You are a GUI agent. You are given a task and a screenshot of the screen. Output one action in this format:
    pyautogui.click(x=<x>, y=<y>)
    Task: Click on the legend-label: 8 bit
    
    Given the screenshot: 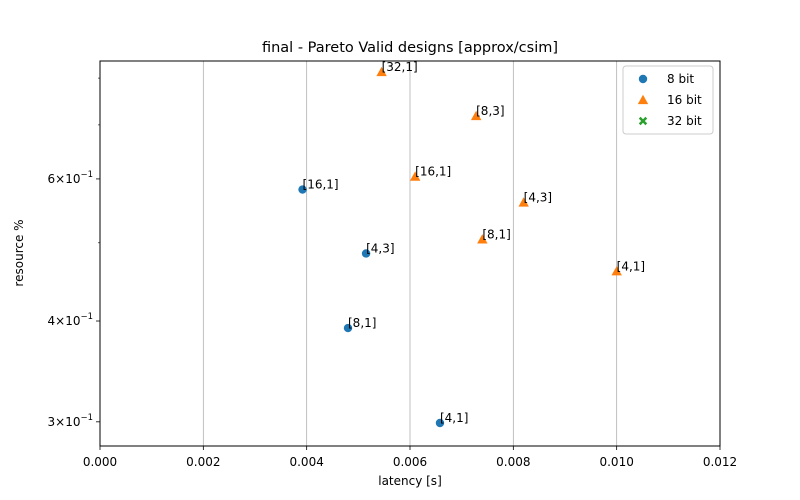 What is the action you would take?
    pyautogui.click(x=680, y=79)
    